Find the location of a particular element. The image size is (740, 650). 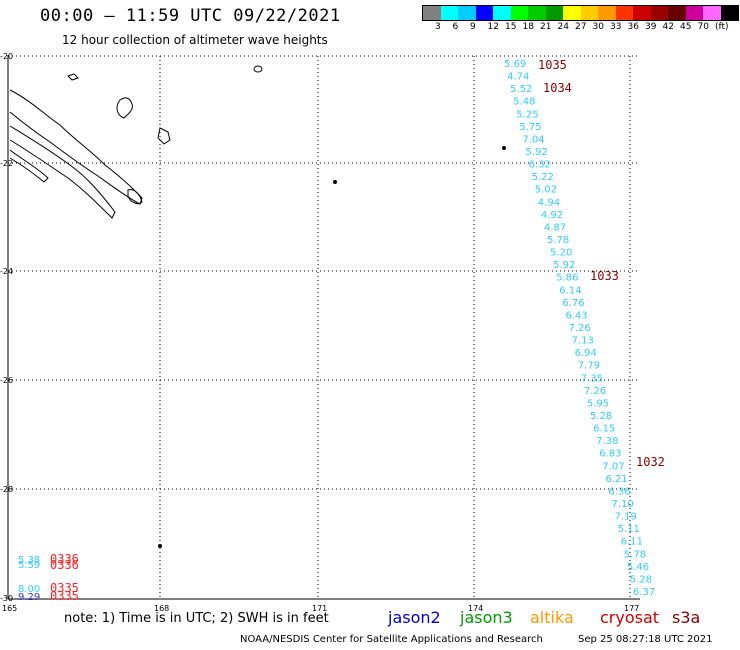

swh-value: 6.37 is located at coordinates (644, 592).